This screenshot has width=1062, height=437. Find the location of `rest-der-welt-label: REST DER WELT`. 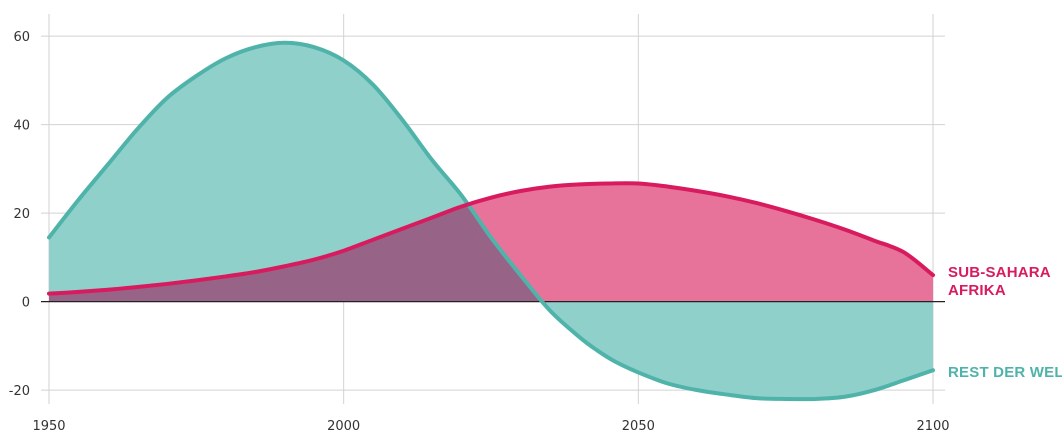

rest-der-welt-label: REST DER WELT is located at coordinates (1005, 372).